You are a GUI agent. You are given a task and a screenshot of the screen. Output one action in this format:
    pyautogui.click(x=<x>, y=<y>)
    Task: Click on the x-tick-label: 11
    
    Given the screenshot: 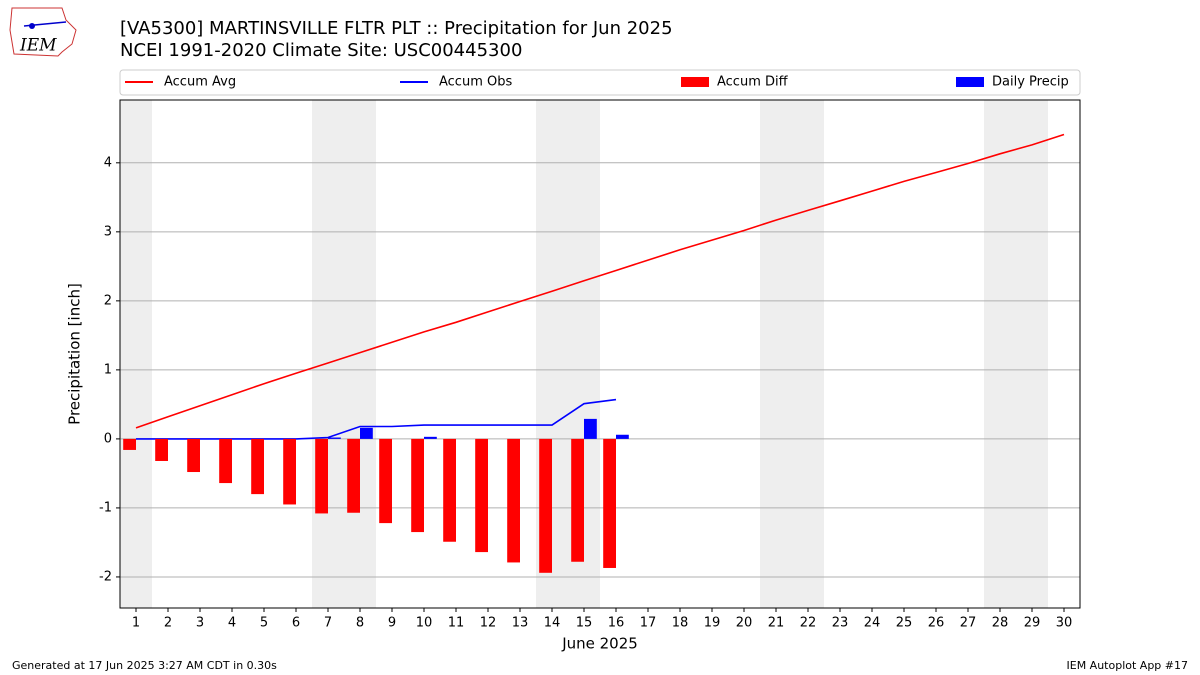 What is the action you would take?
    pyautogui.click(x=456, y=623)
    